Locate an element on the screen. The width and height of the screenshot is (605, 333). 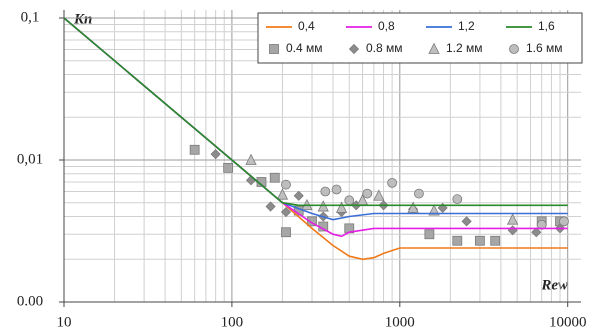
legend-label: 1,2 is located at coordinates (466, 26).